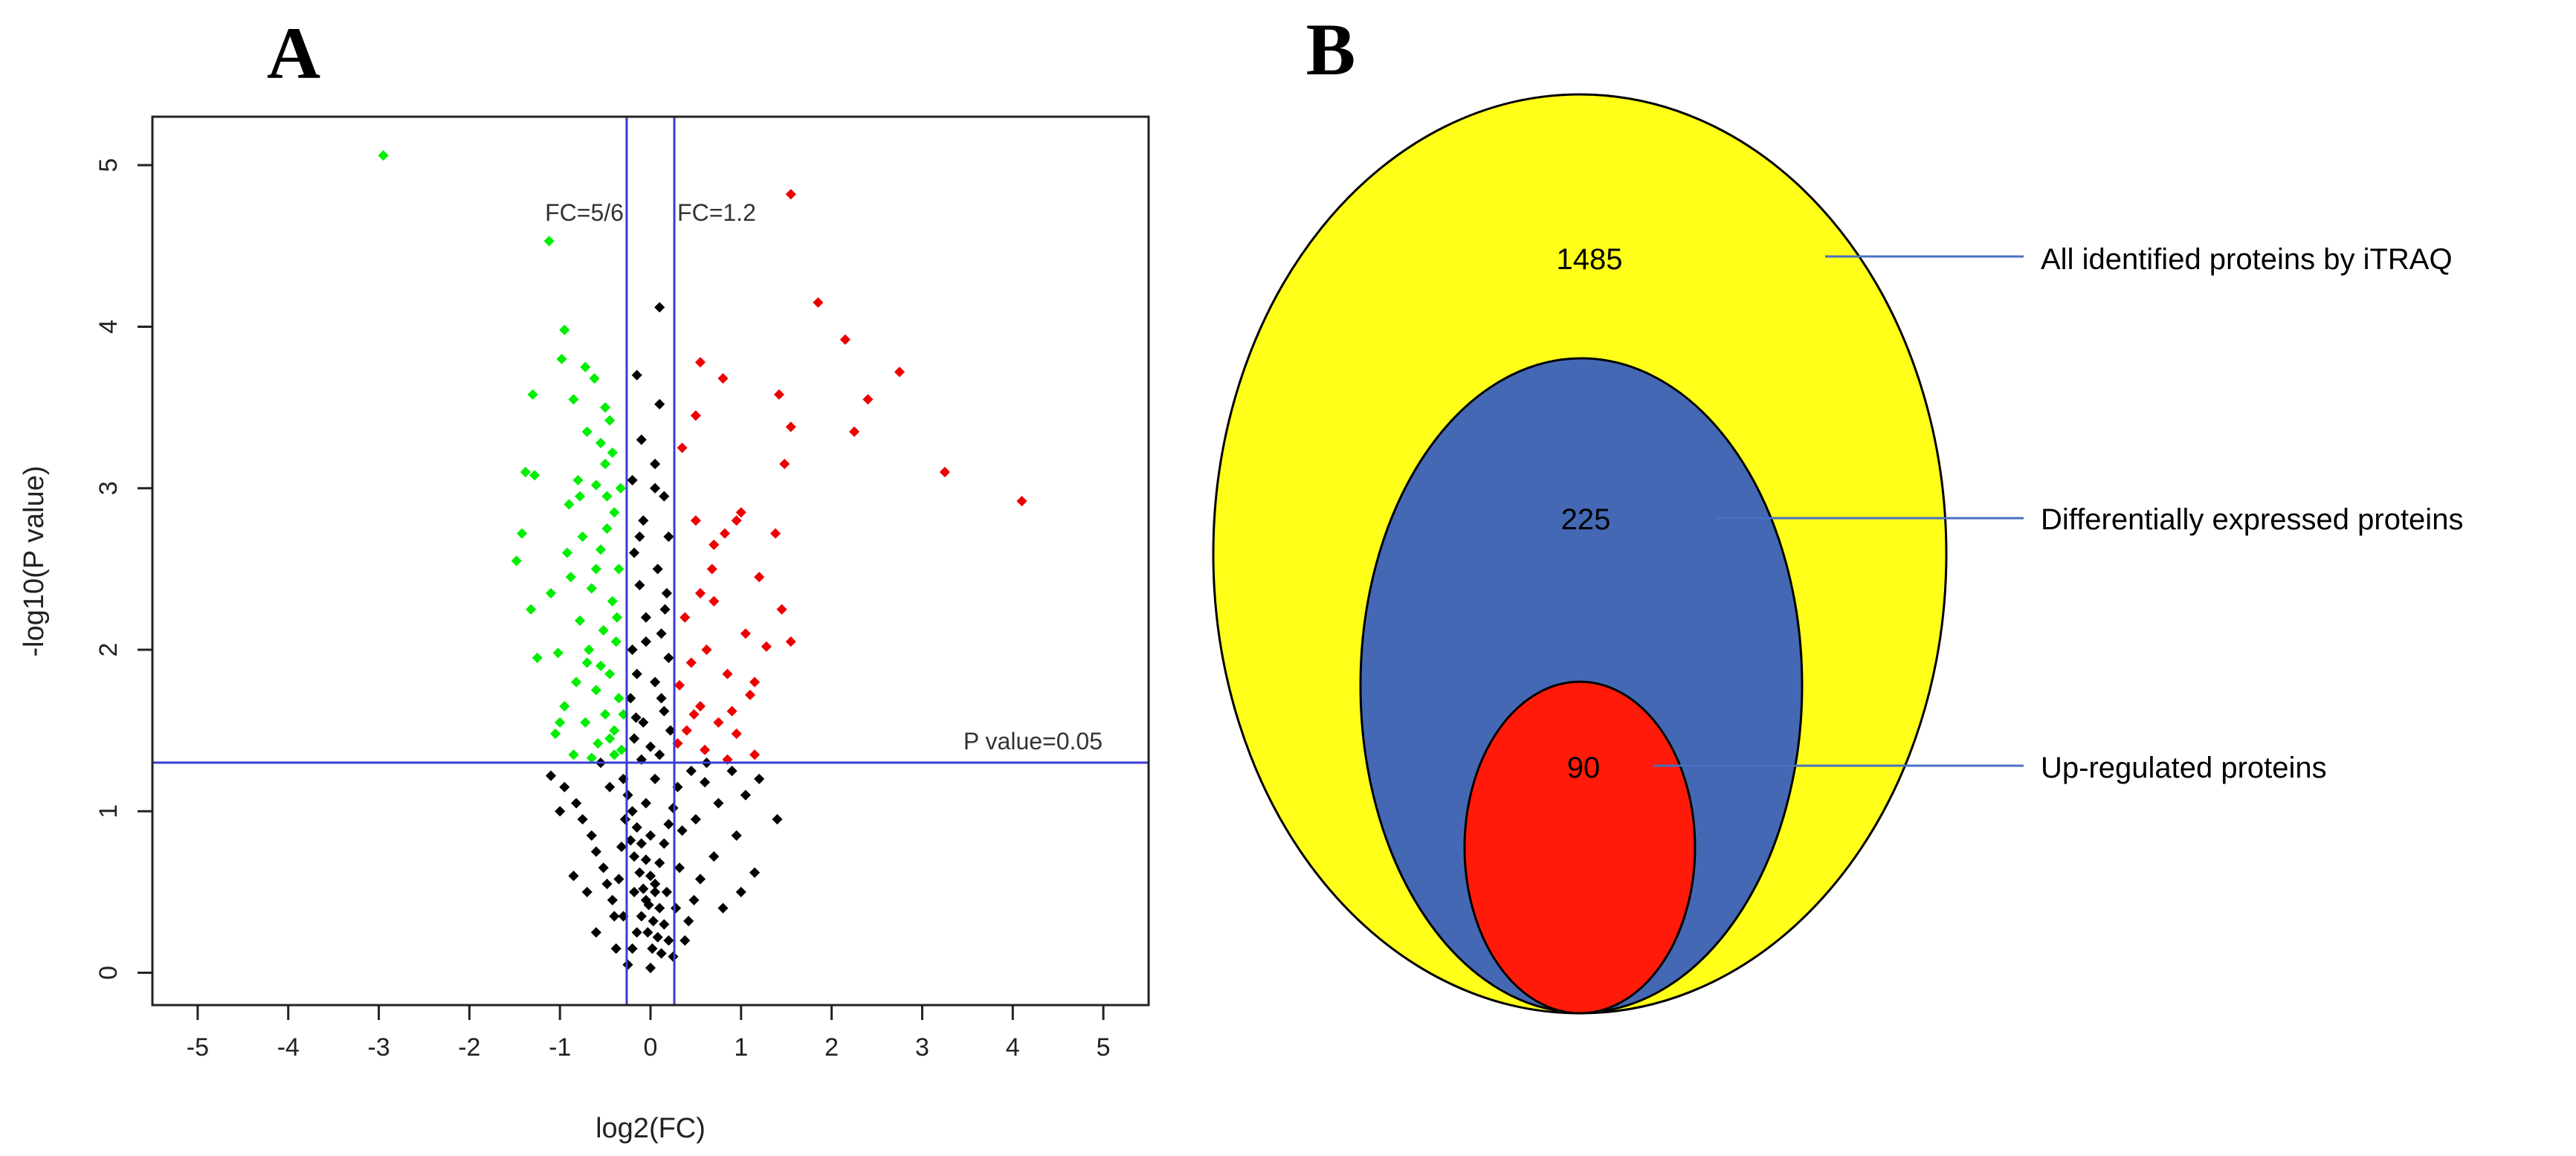  Describe the element at coordinates (922, 1047) in the screenshot. I see `x-tick-label-8: 3` at that location.